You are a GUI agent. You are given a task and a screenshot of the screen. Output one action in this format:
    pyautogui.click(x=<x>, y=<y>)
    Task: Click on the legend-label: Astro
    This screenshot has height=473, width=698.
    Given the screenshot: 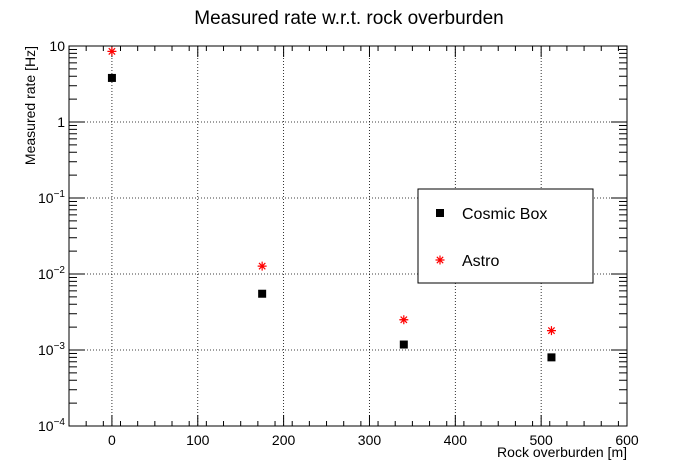 What is the action you would take?
    pyautogui.click(x=480, y=261)
    